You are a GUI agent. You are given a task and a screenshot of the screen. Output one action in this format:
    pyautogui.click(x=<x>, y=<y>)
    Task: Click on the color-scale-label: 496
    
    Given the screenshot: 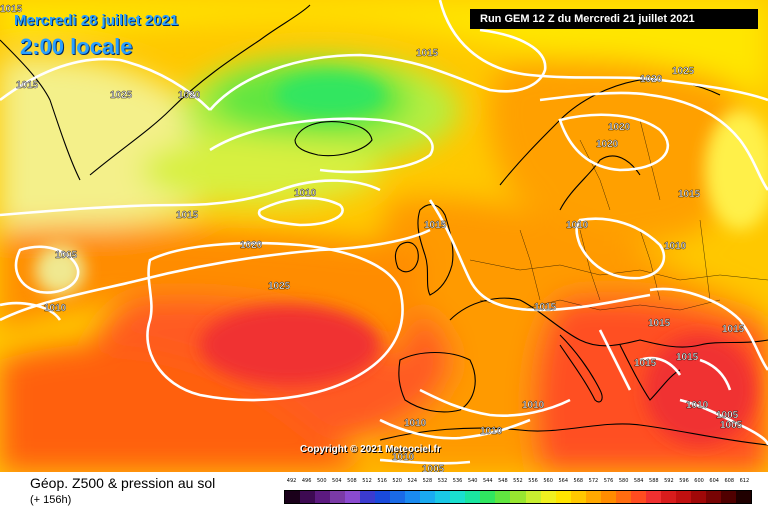 What is the action you would take?
    pyautogui.click(x=306, y=481)
    